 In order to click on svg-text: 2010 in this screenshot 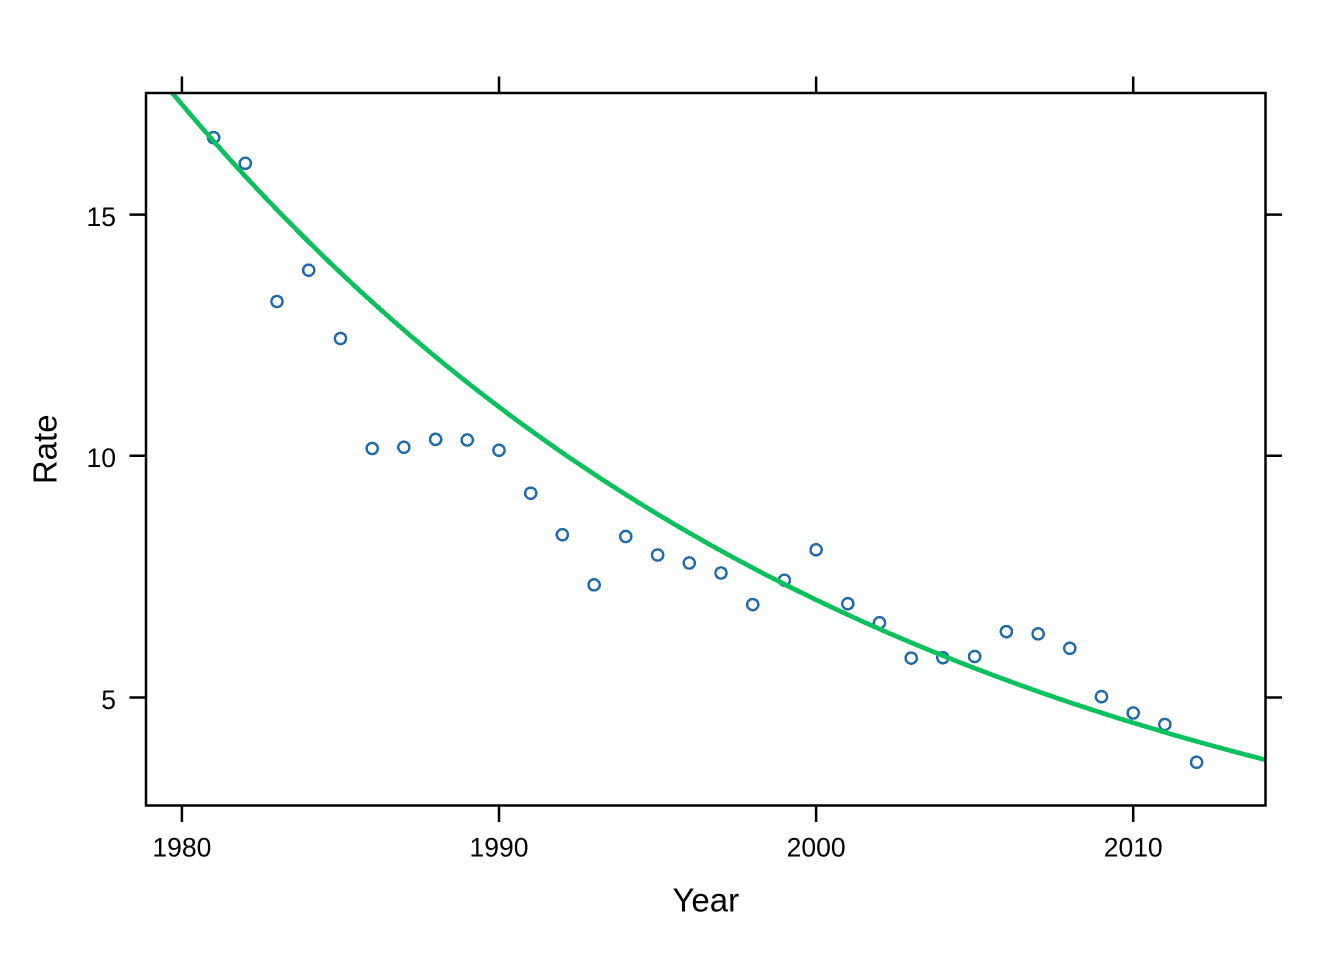, I will do `click(1133, 848)`.